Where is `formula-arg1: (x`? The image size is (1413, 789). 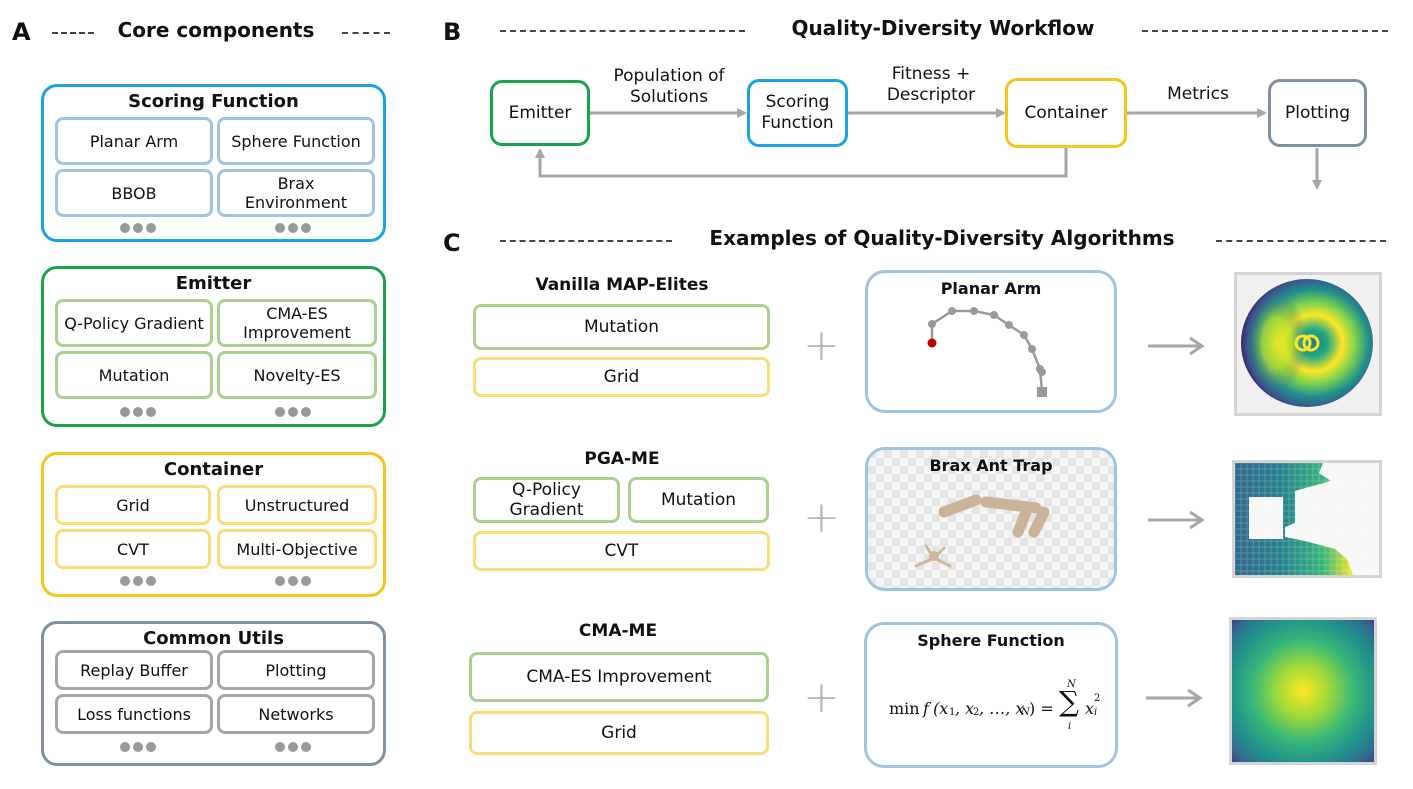 formula-arg1: (x is located at coordinates (941, 708).